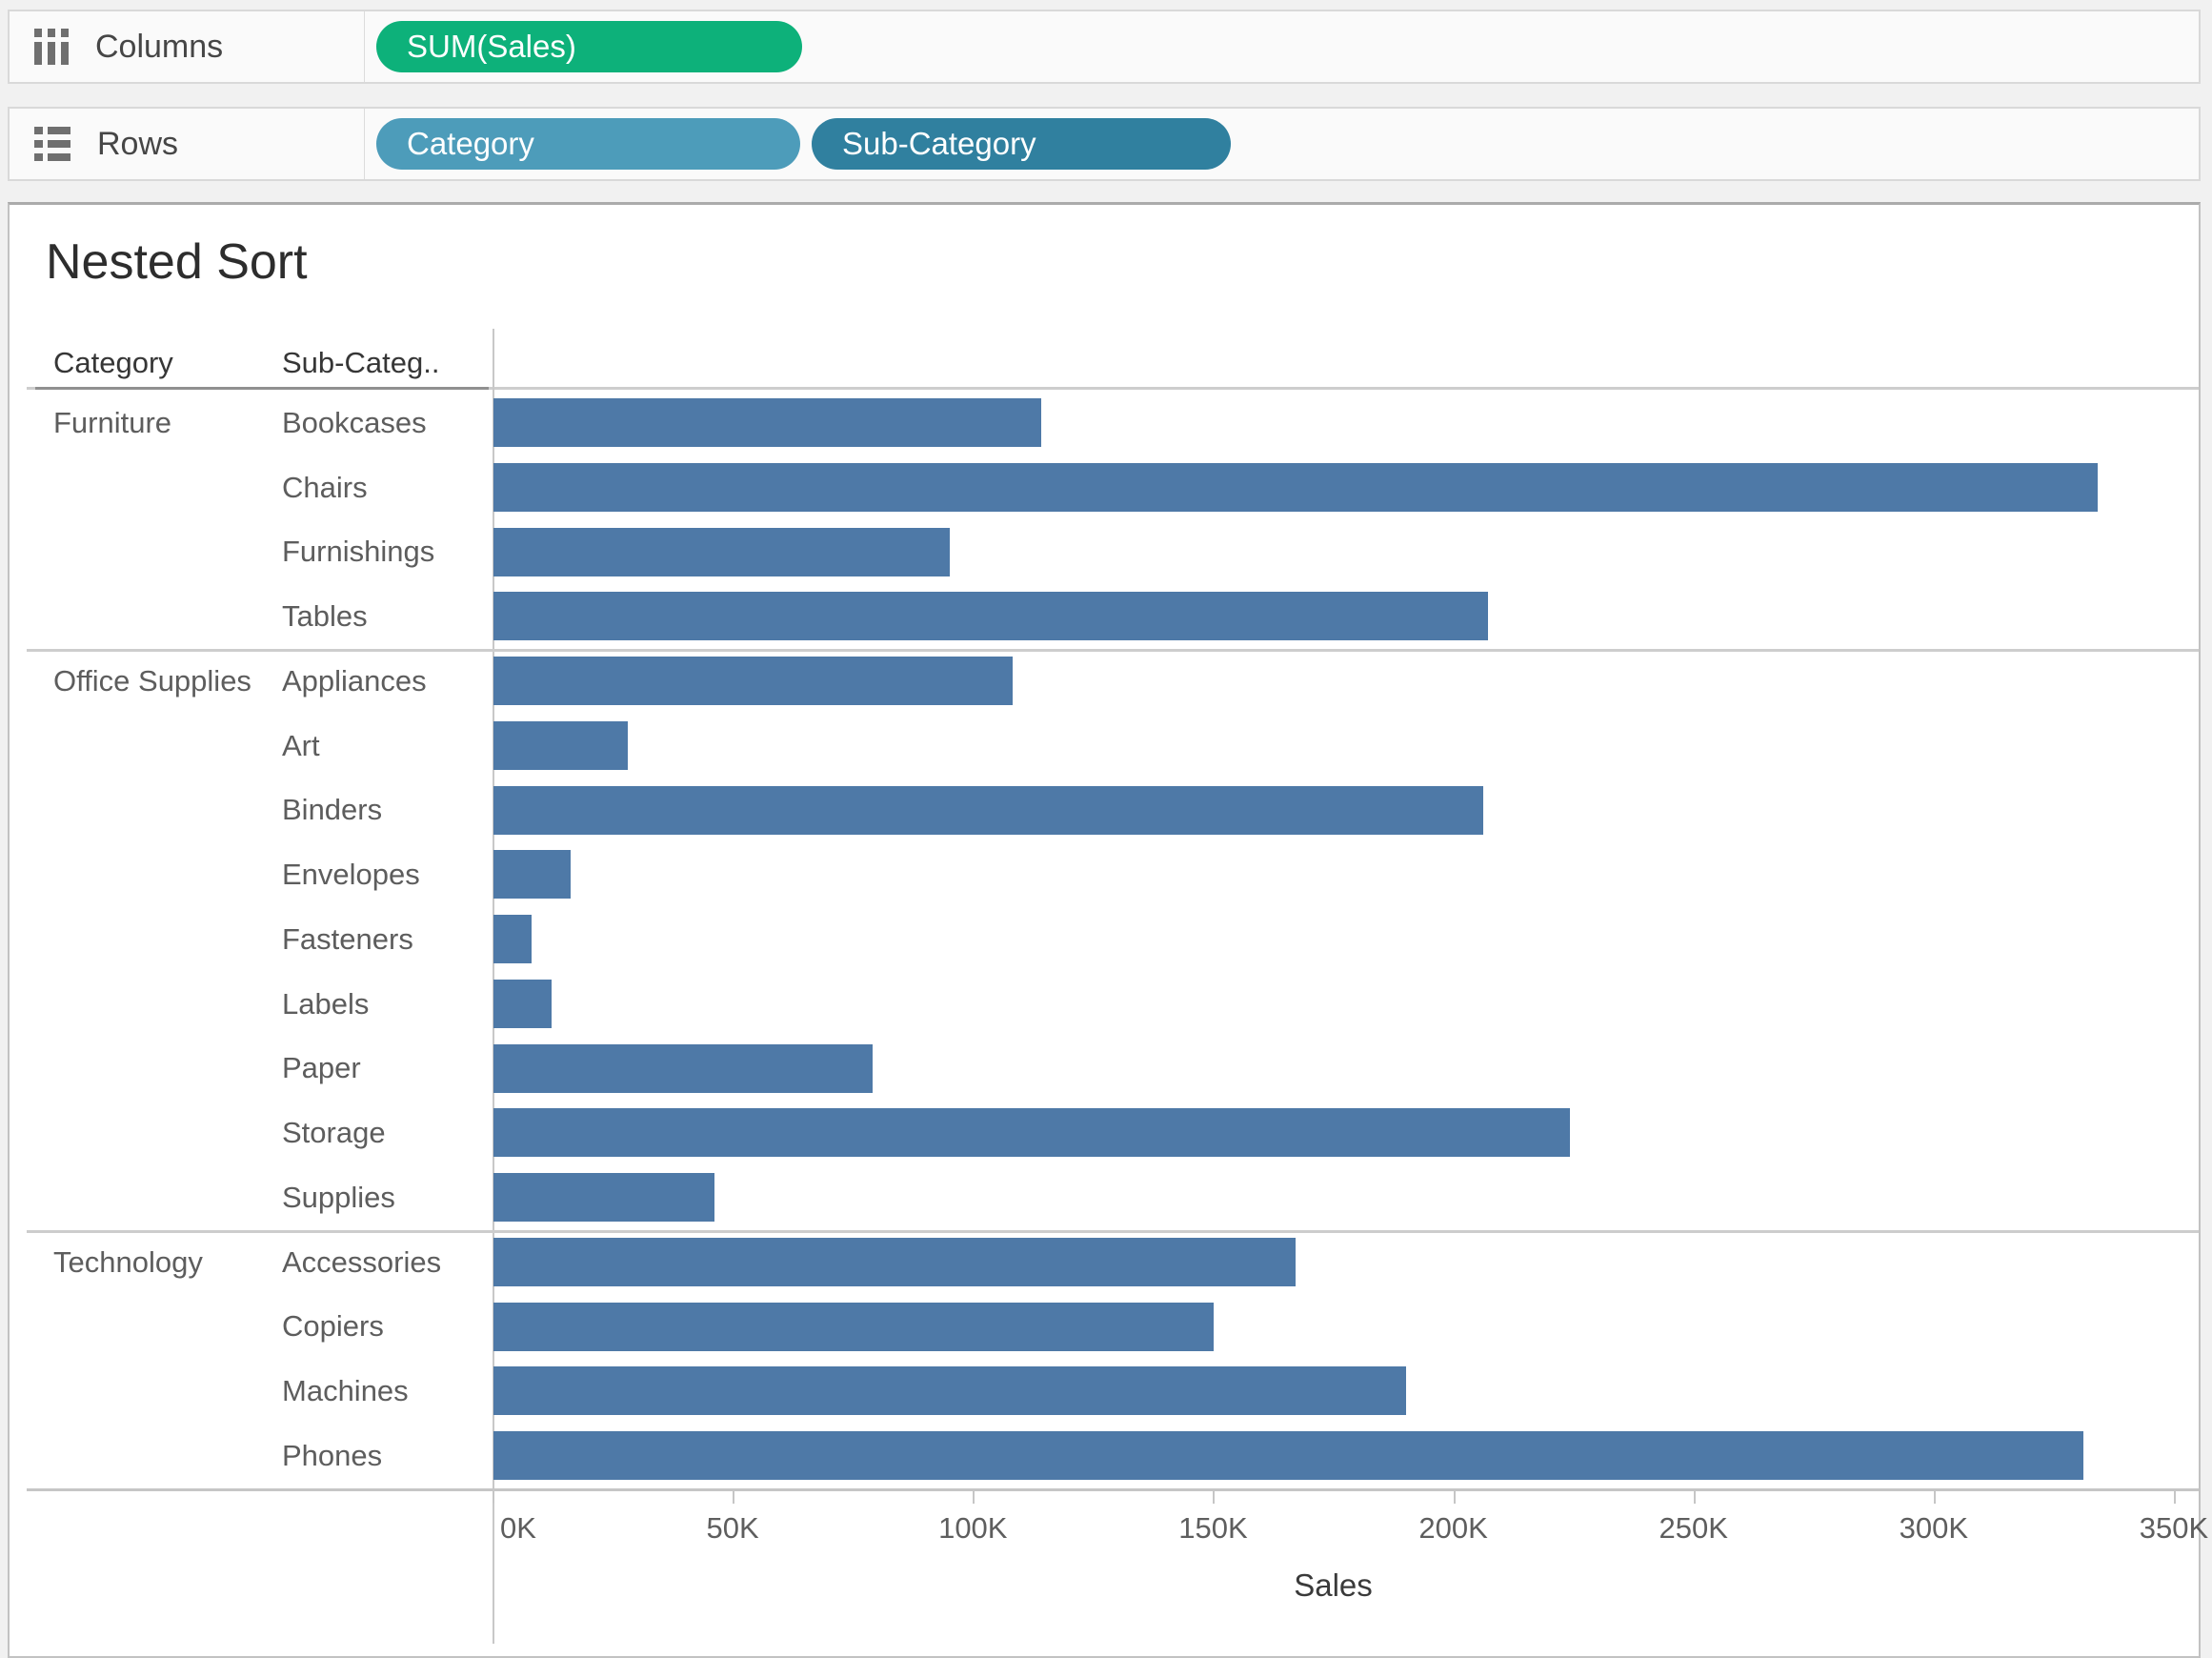 Image resolution: width=2212 pixels, height=1658 pixels. Describe the element at coordinates (321, 1068) in the screenshot. I see `subcategory-row-label: Paper` at that location.